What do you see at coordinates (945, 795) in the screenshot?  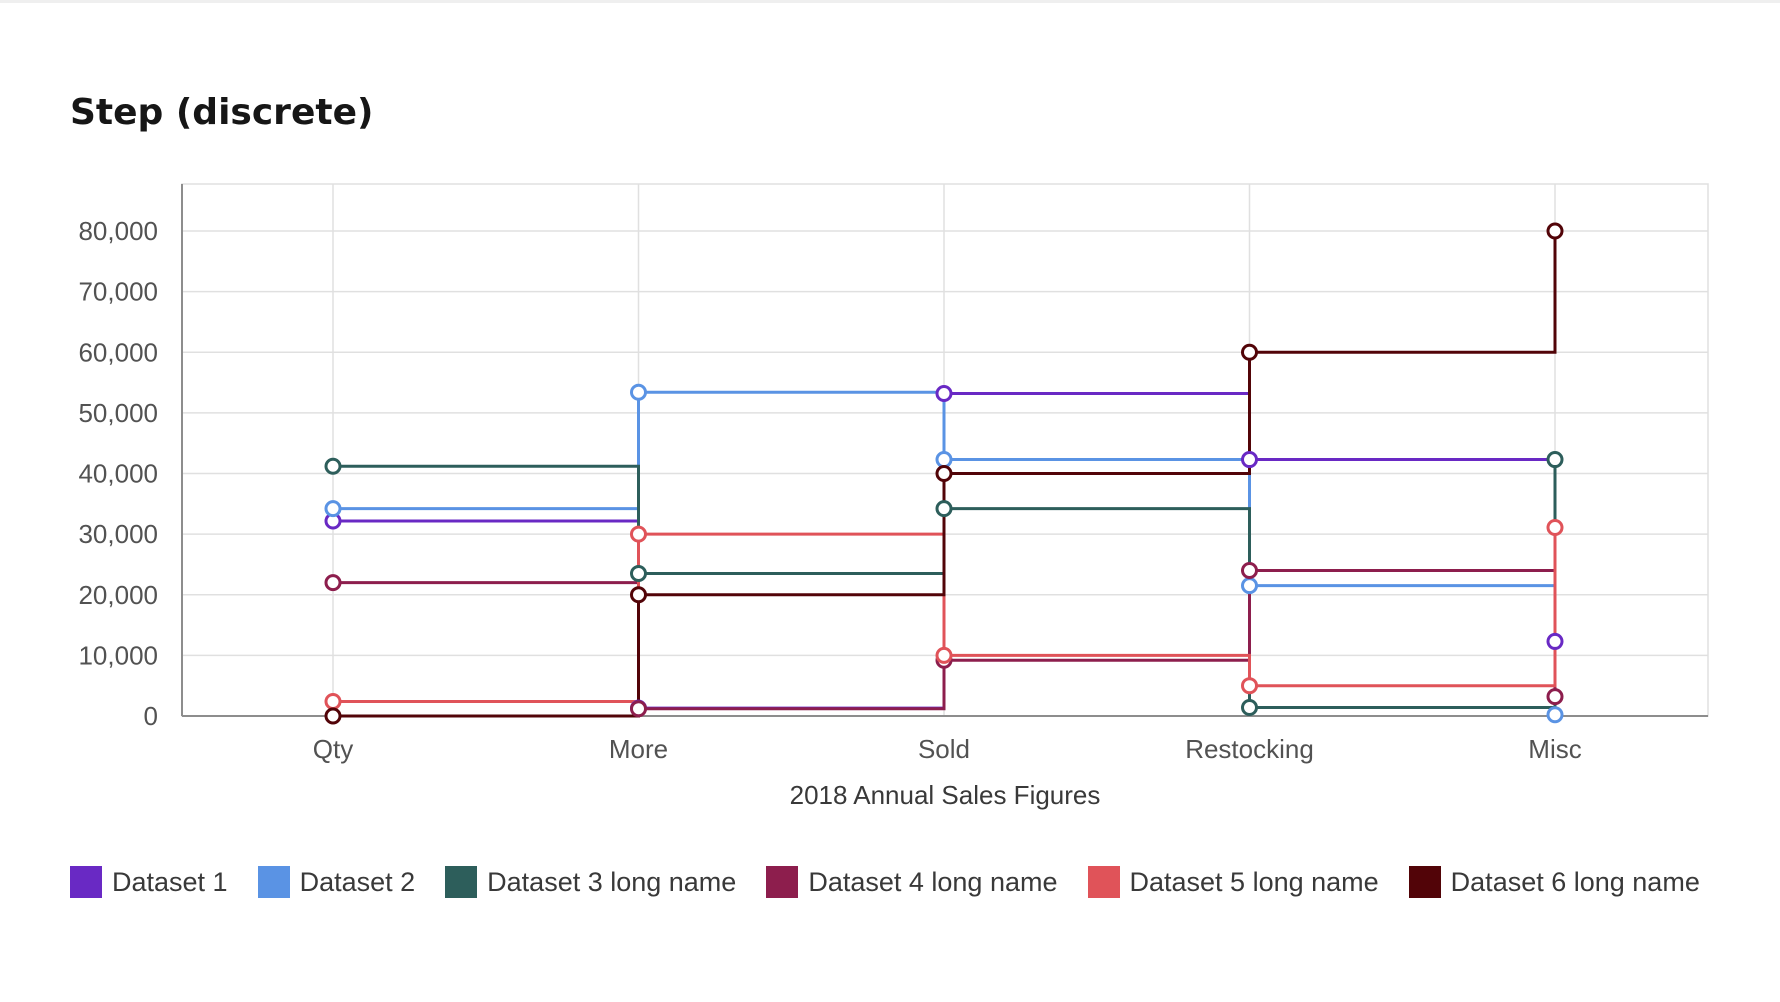 I see `x-axis-label: 2018 Annual Sales Figures` at bounding box center [945, 795].